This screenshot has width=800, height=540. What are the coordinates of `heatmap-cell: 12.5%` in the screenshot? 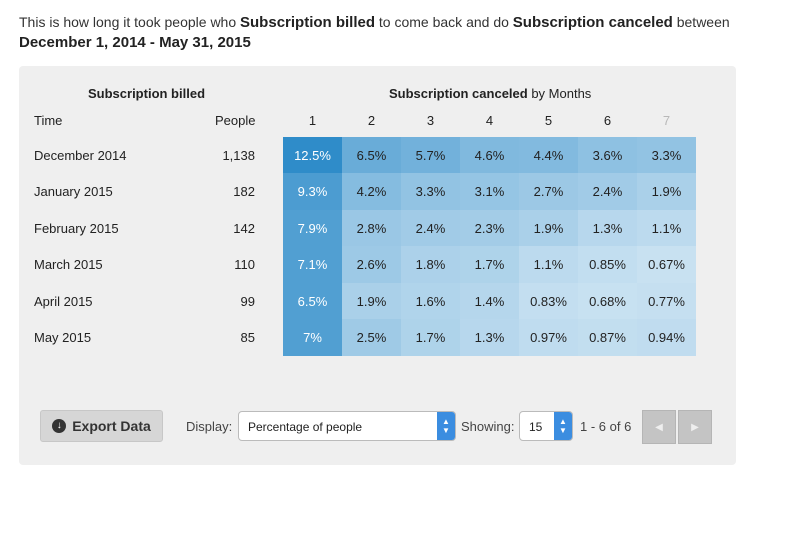 It's located at (312, 155).